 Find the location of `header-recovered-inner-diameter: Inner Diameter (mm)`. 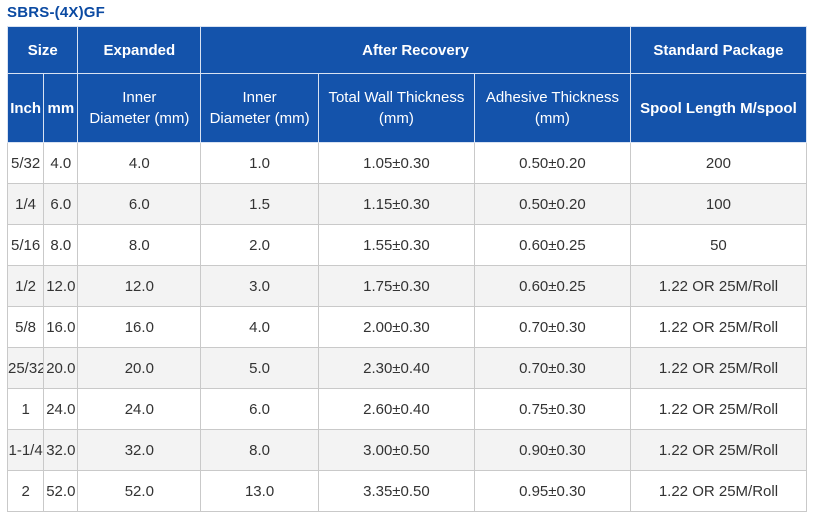

header-recovered-inner-diameter: Inner Diameter (mm) is located at coordinates (259, 108).